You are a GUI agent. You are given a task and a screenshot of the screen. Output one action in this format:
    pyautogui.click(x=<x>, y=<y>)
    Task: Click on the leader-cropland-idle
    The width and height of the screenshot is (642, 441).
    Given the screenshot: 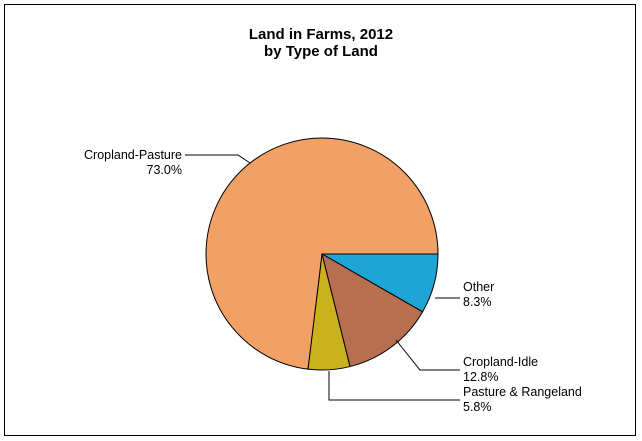 What is the action you would take?
    pyautogui.click(x=427, y=355)
    